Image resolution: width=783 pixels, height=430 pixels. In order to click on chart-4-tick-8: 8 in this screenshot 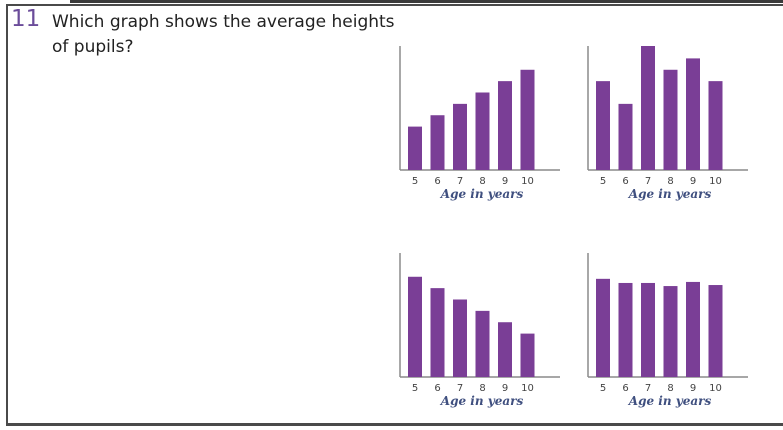, I will do `click(670, 388)`.